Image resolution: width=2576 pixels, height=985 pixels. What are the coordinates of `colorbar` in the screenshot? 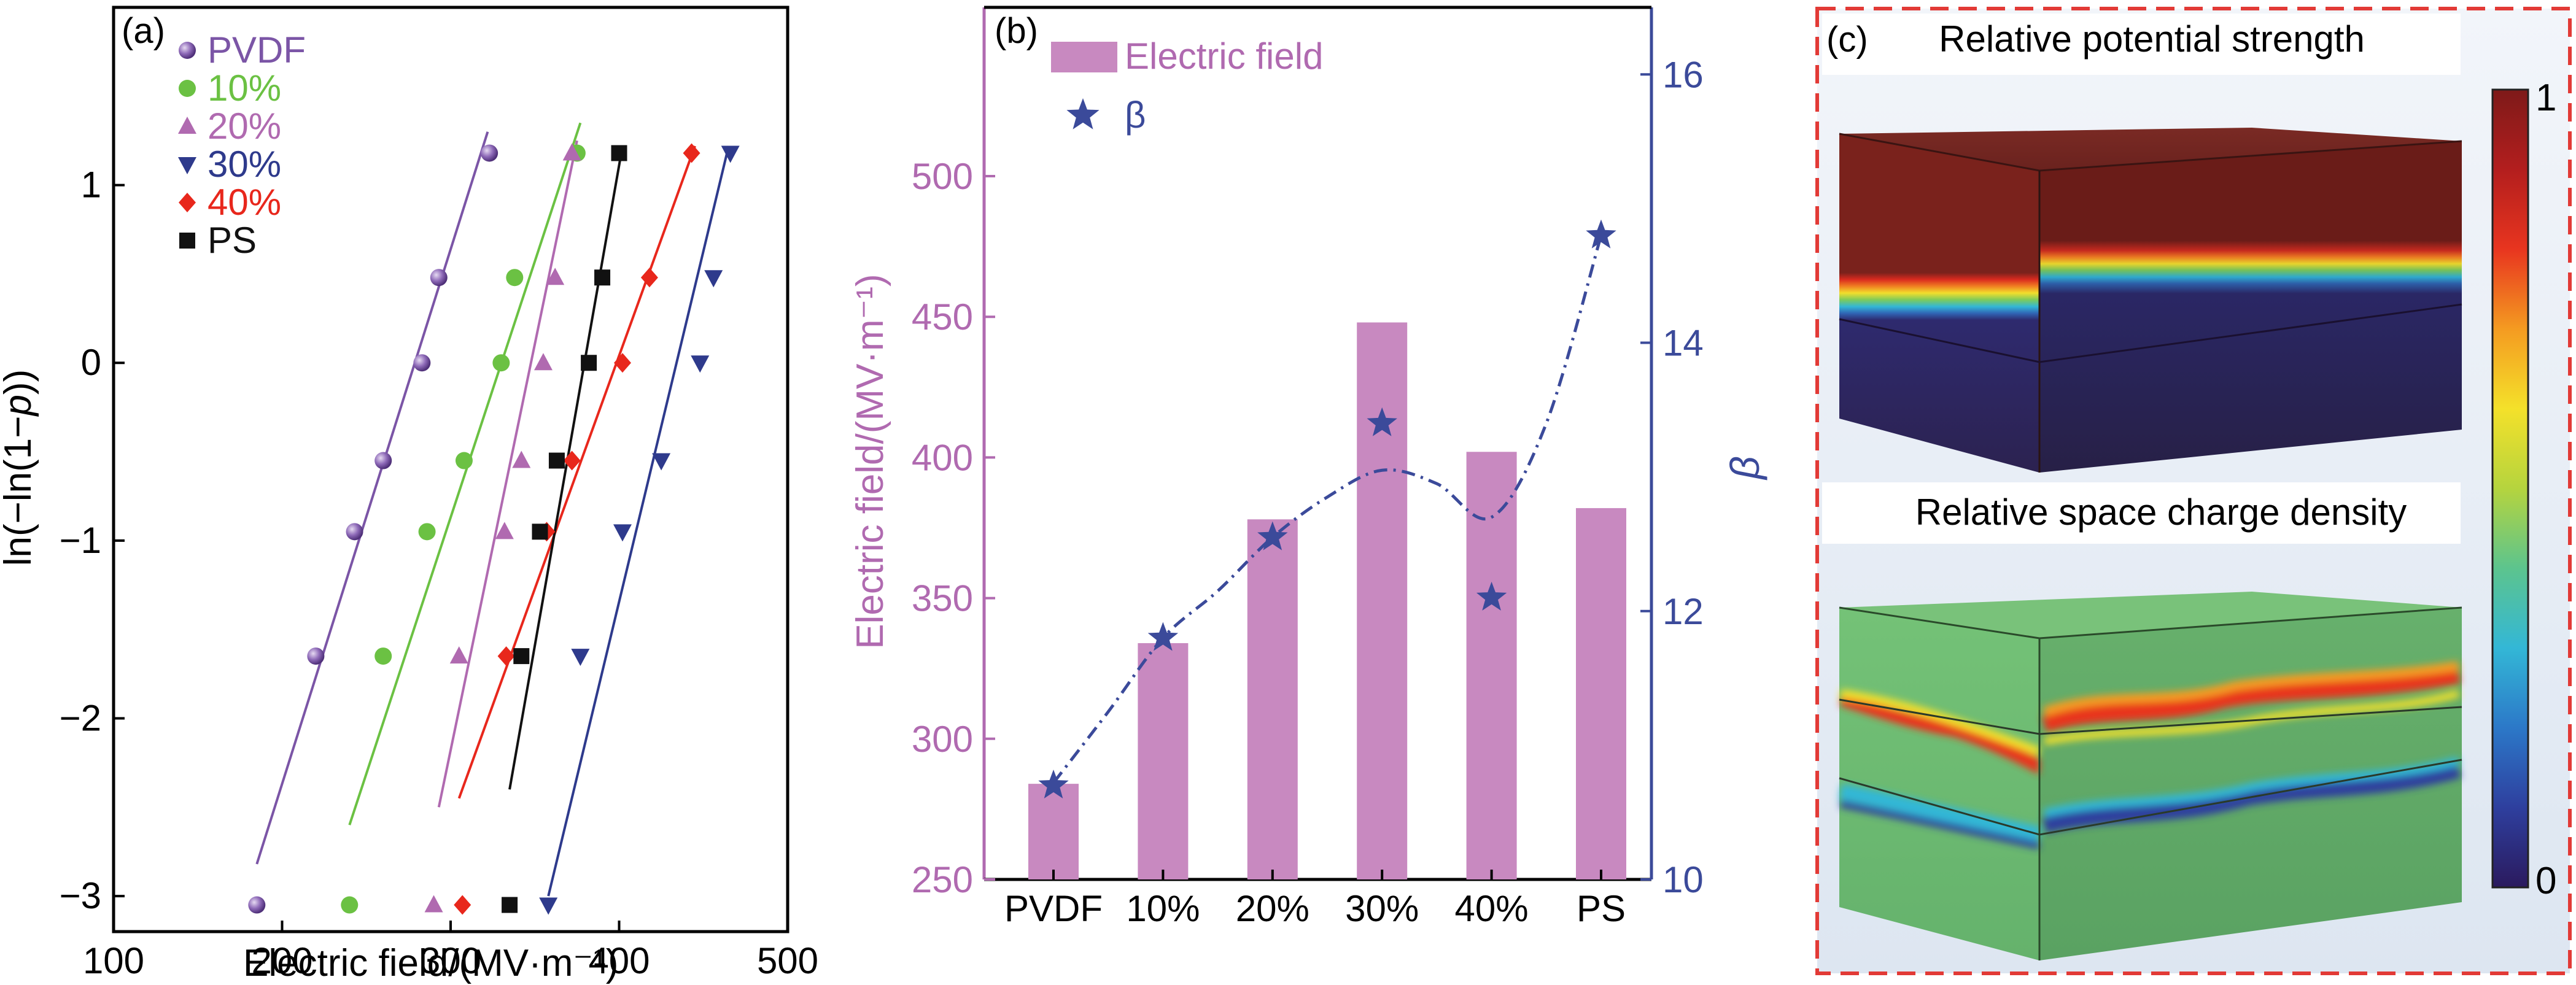 It's located at (2510, 489).